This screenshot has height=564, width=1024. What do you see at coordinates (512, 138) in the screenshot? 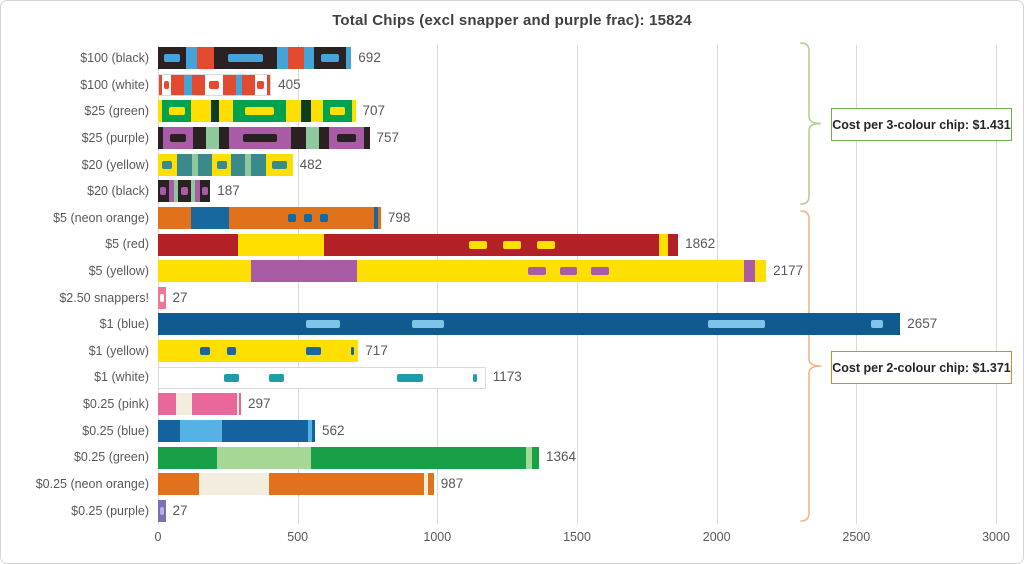
I see `bar-row: $25 (purple) 757` at bounding box center [512, 138].